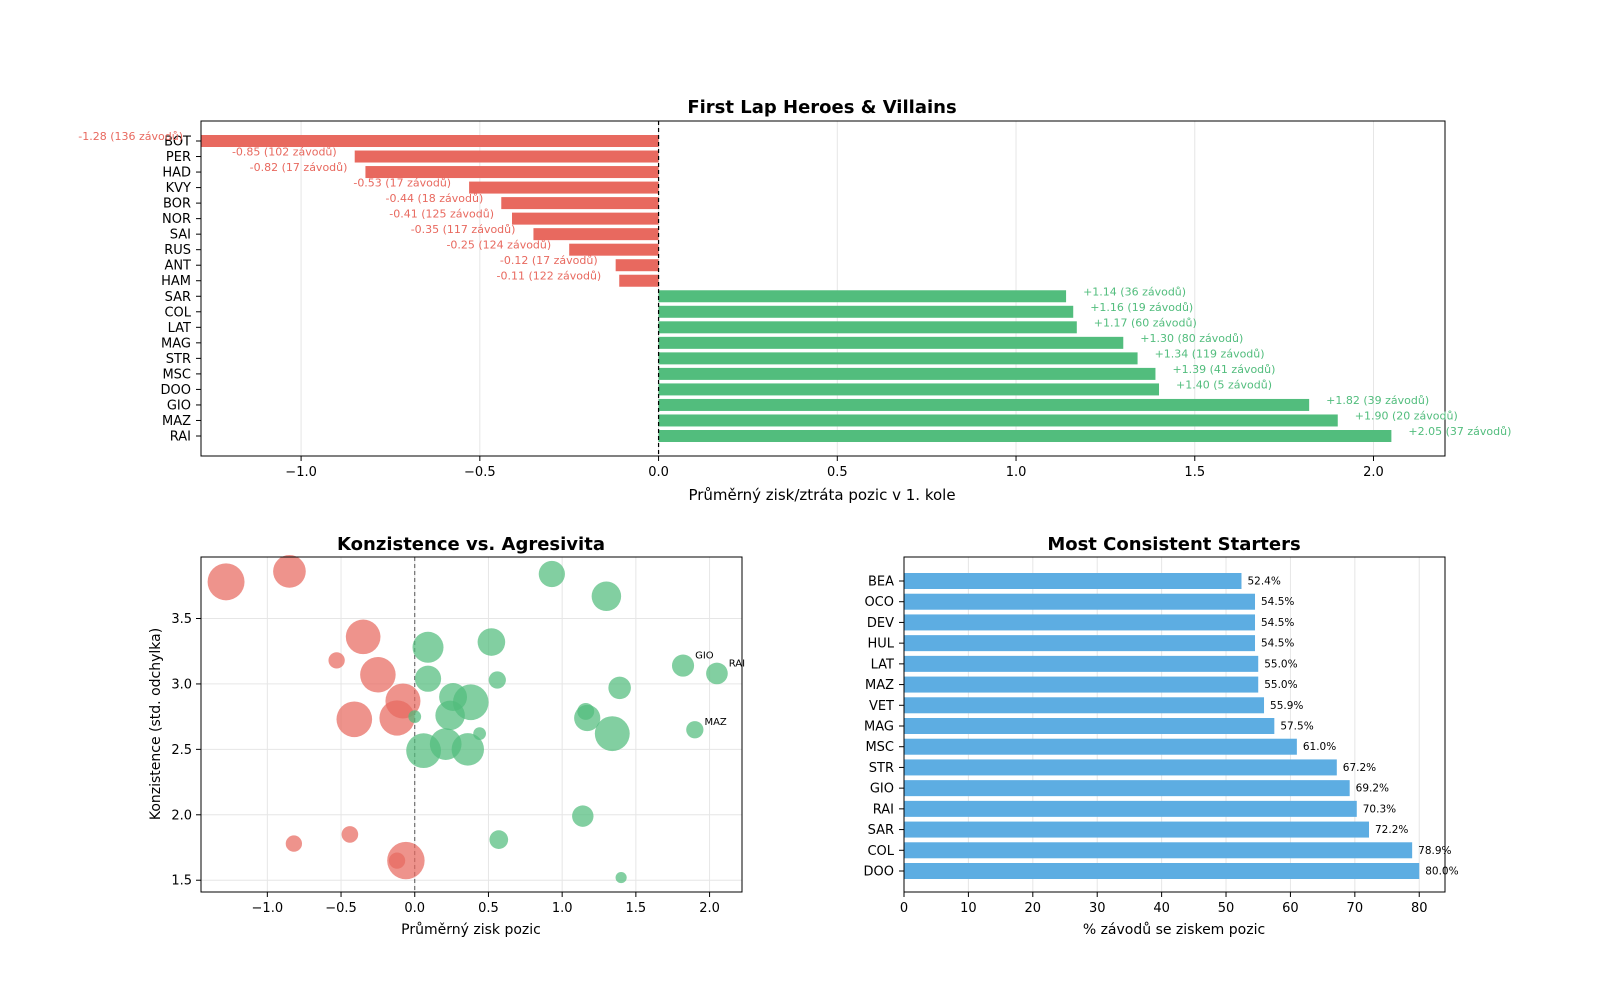 The width and height of the screenshot is (1600, 1000). I want to click on chart1-category-label: RAI, so click(180, 437).